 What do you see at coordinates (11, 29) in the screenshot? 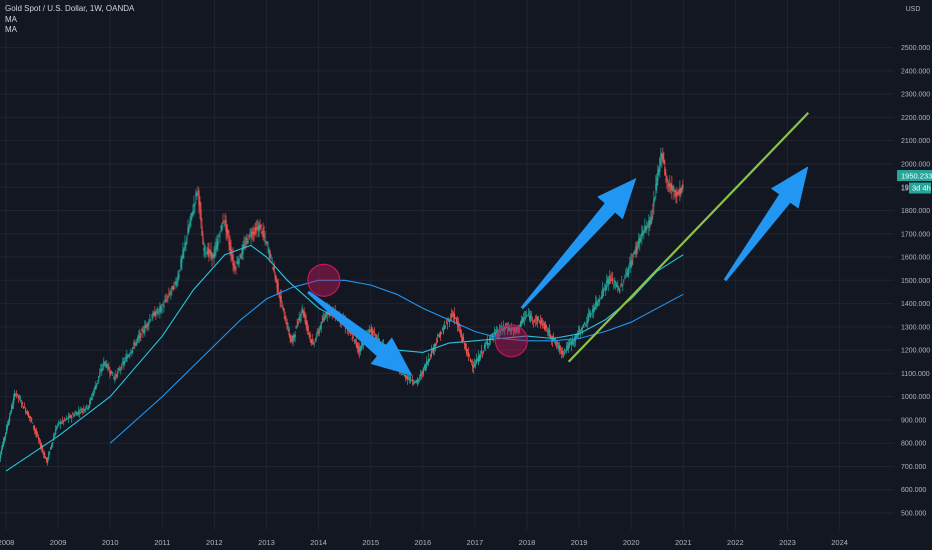
I see `ma2-label: MA` at bounding box center [11, 29].